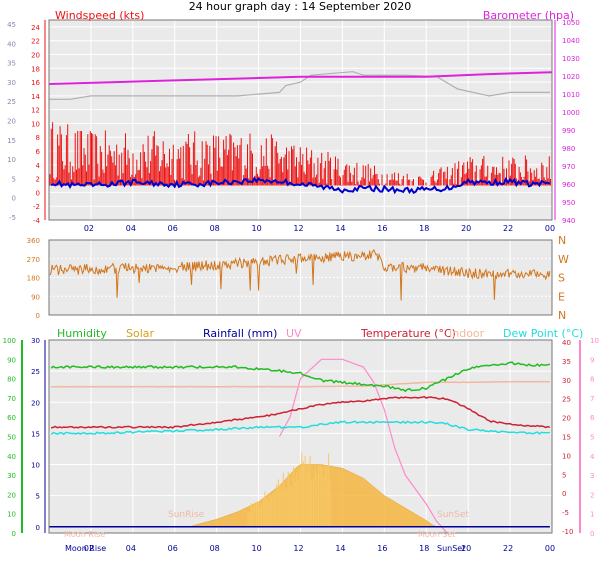 The height and width of the screenshot is (561, 608). Describe the element at coordinates (561, 296) in the screenshot. I see `compass-label: E` at that location.